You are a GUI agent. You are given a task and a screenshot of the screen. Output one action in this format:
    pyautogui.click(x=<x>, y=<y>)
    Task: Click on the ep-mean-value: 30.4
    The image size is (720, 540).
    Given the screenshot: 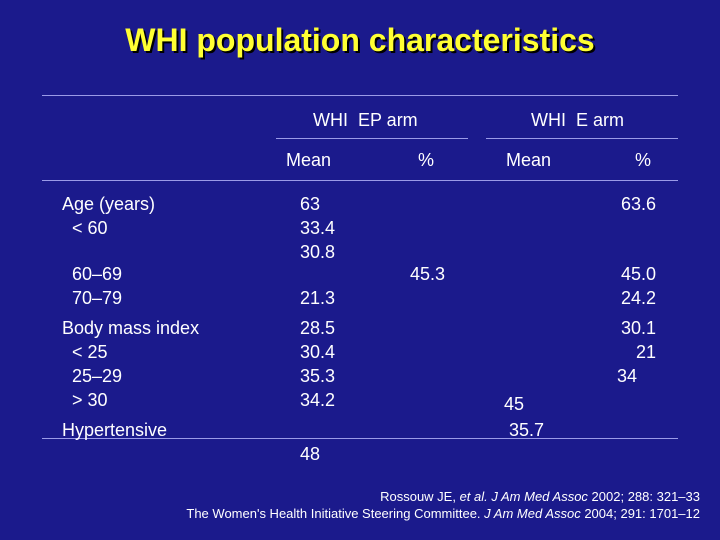 What is the action you would take?
    pyautogui.click(x=318, y=352)
    